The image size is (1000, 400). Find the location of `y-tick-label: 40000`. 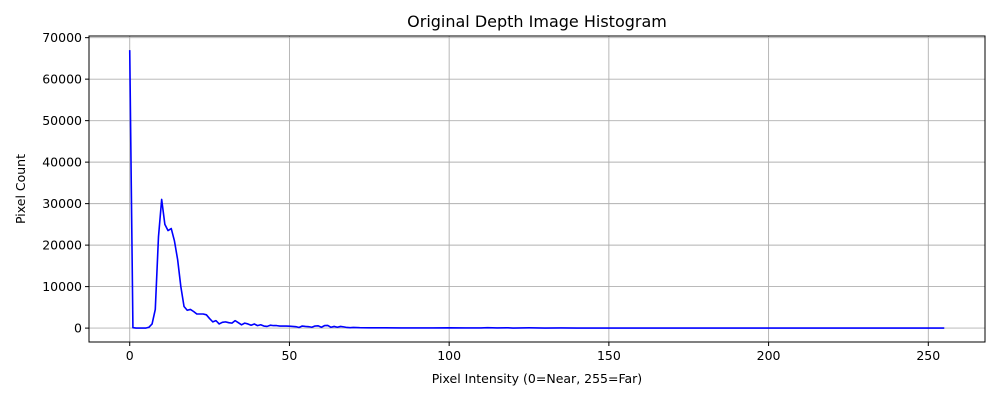

y-tick-label: 40000 is located at coordinates (62, 162).